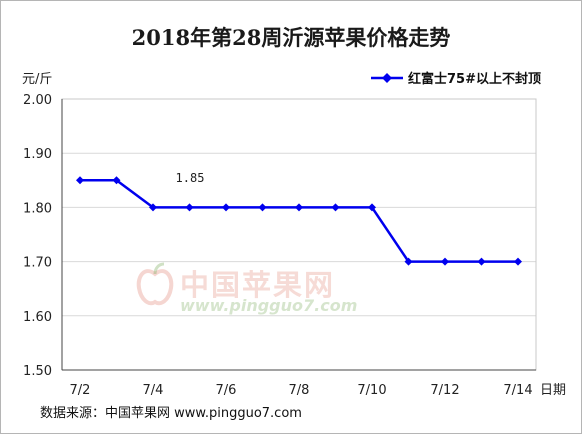 This screenshot has height=434, width=582. I want to click on y-tick-label: 1.70, so click(37, 263).